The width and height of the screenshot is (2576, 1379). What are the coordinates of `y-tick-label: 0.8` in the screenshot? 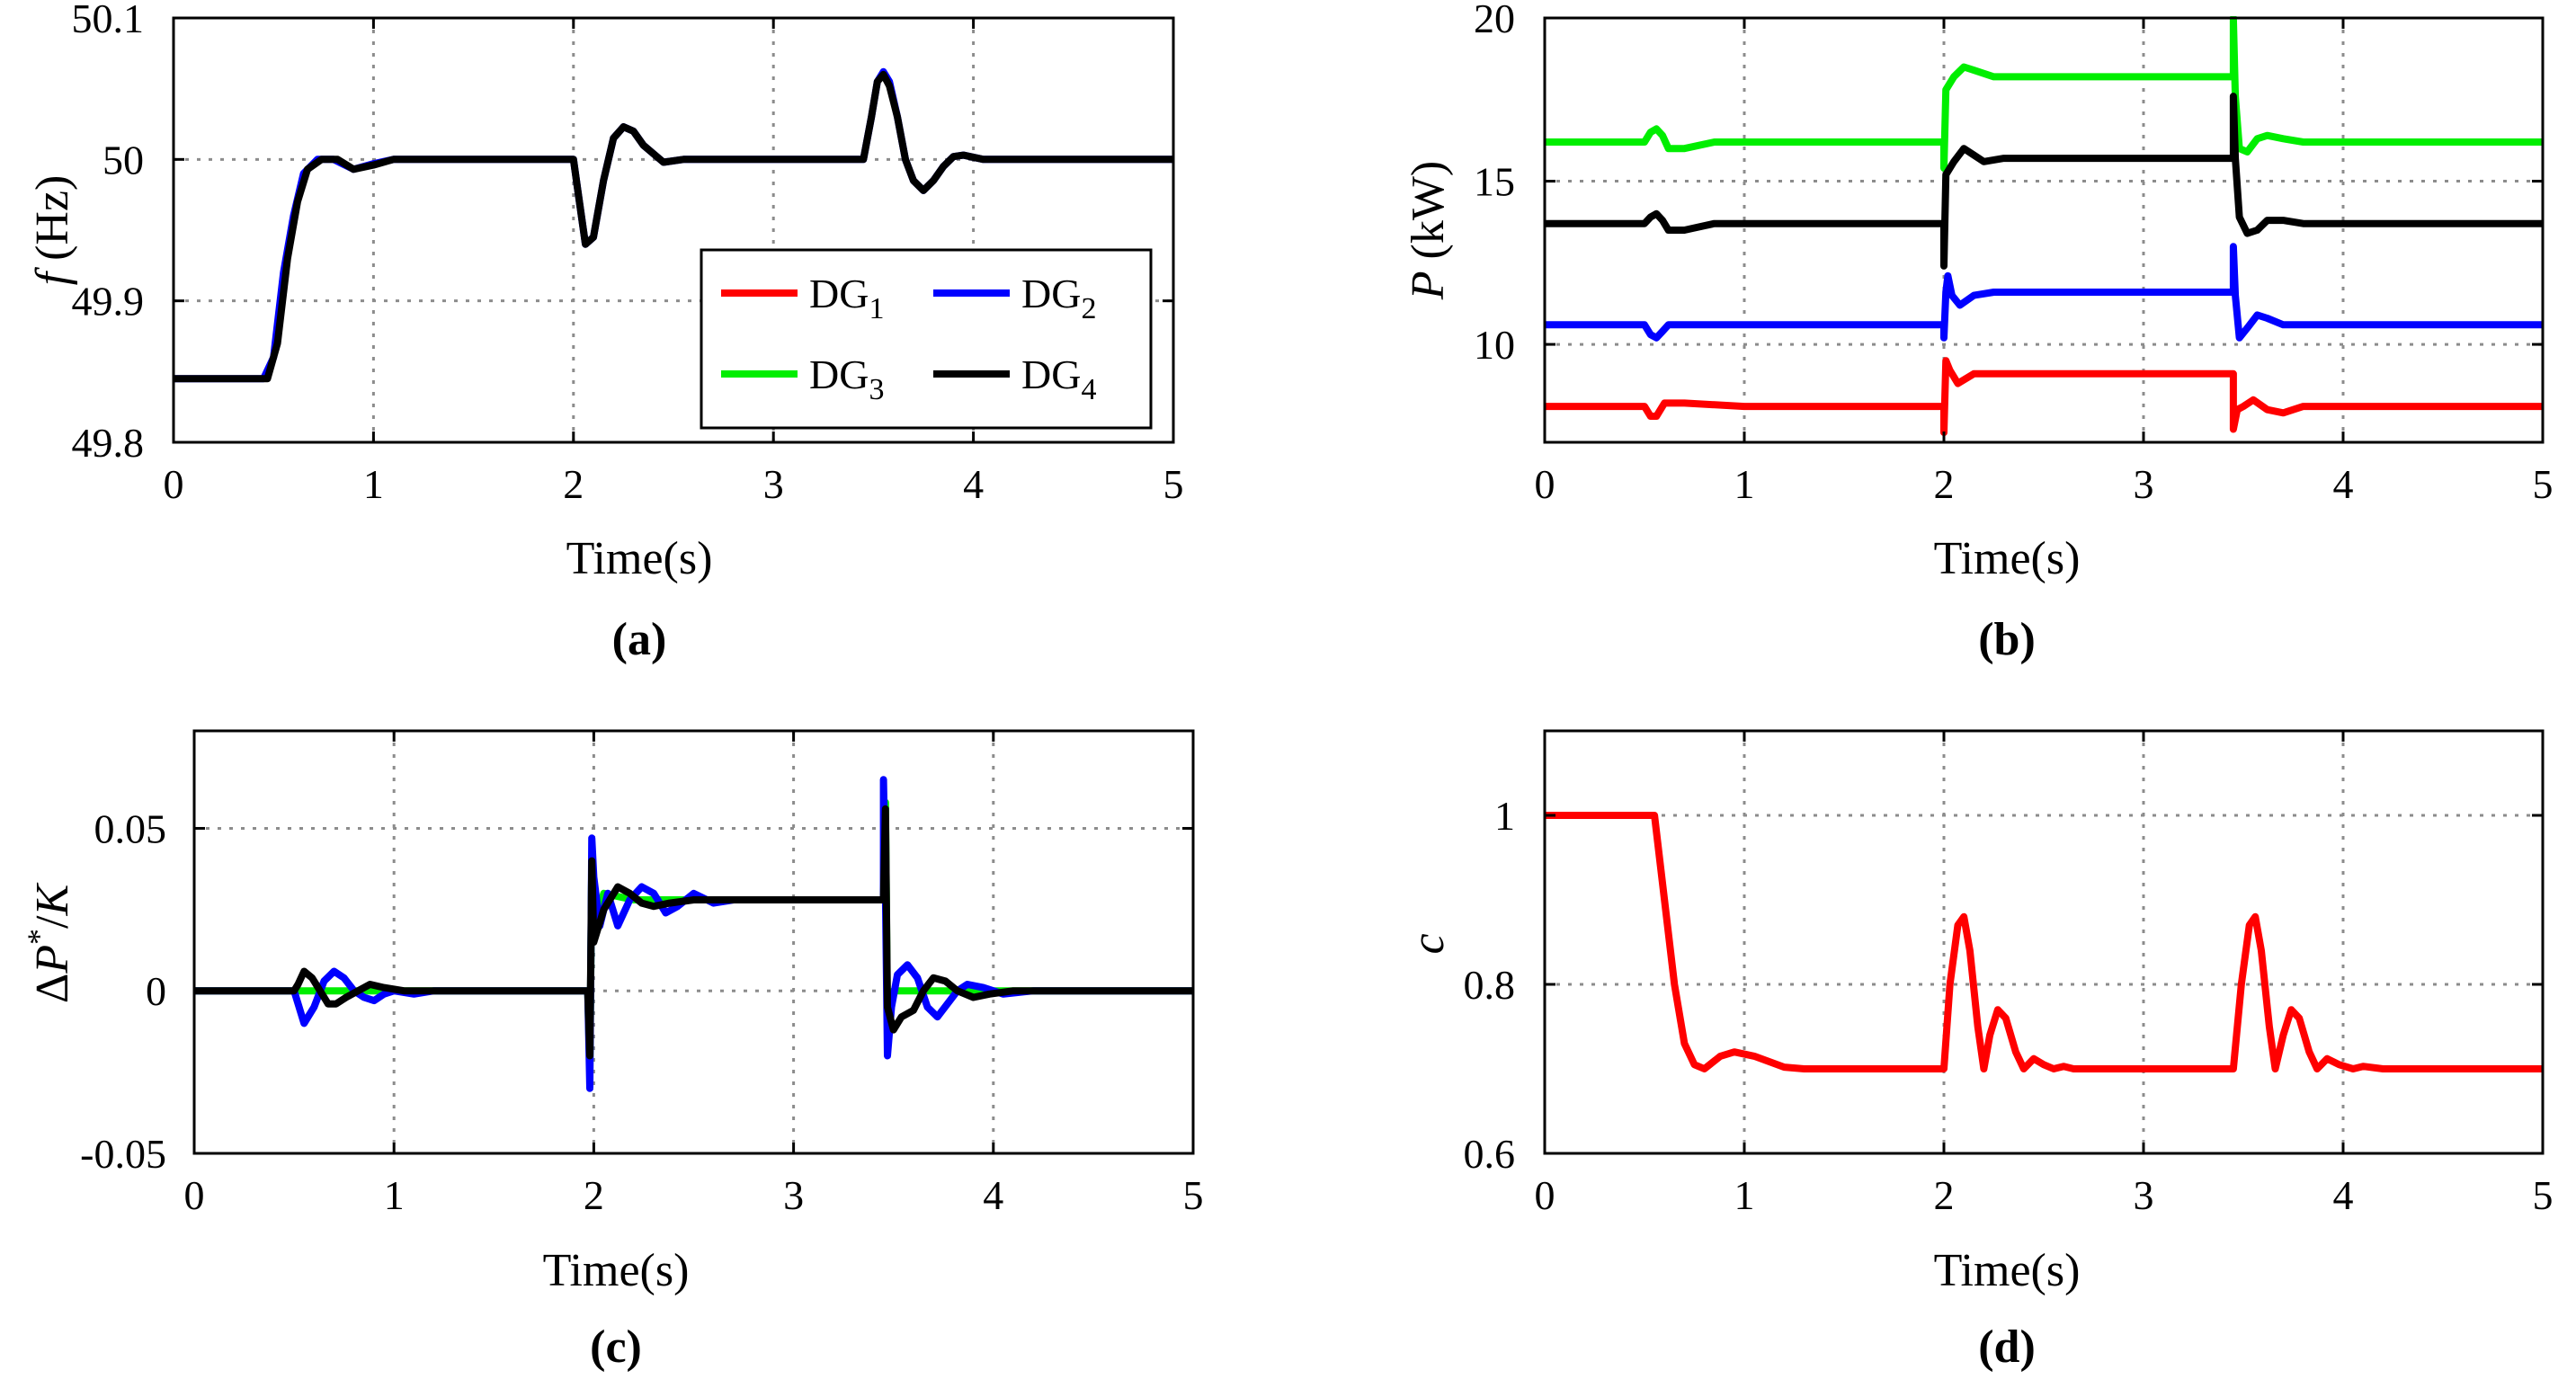 It's located at (1490, 985).